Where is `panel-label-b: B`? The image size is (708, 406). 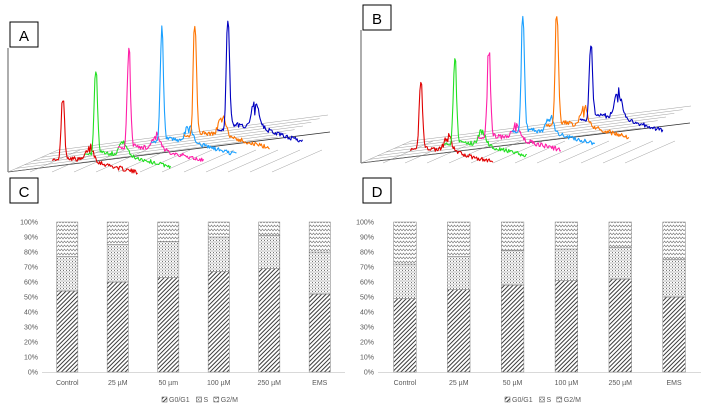 panel-label-b: B is located at coordinates (377, 17).